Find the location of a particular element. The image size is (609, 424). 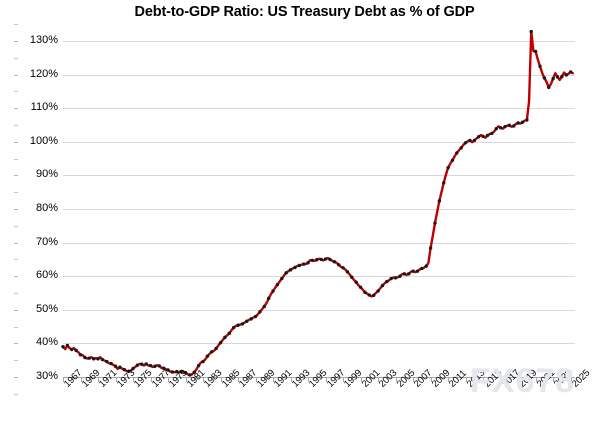

y-axis-tick-label: 120% is located at coordinates (43, 73).